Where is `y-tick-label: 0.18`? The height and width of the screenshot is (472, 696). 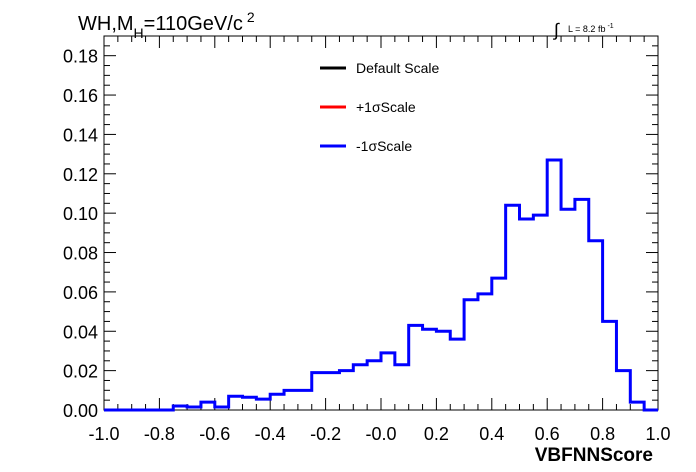
y-tick-label: 0.18 is located at coordinates (80, 57).